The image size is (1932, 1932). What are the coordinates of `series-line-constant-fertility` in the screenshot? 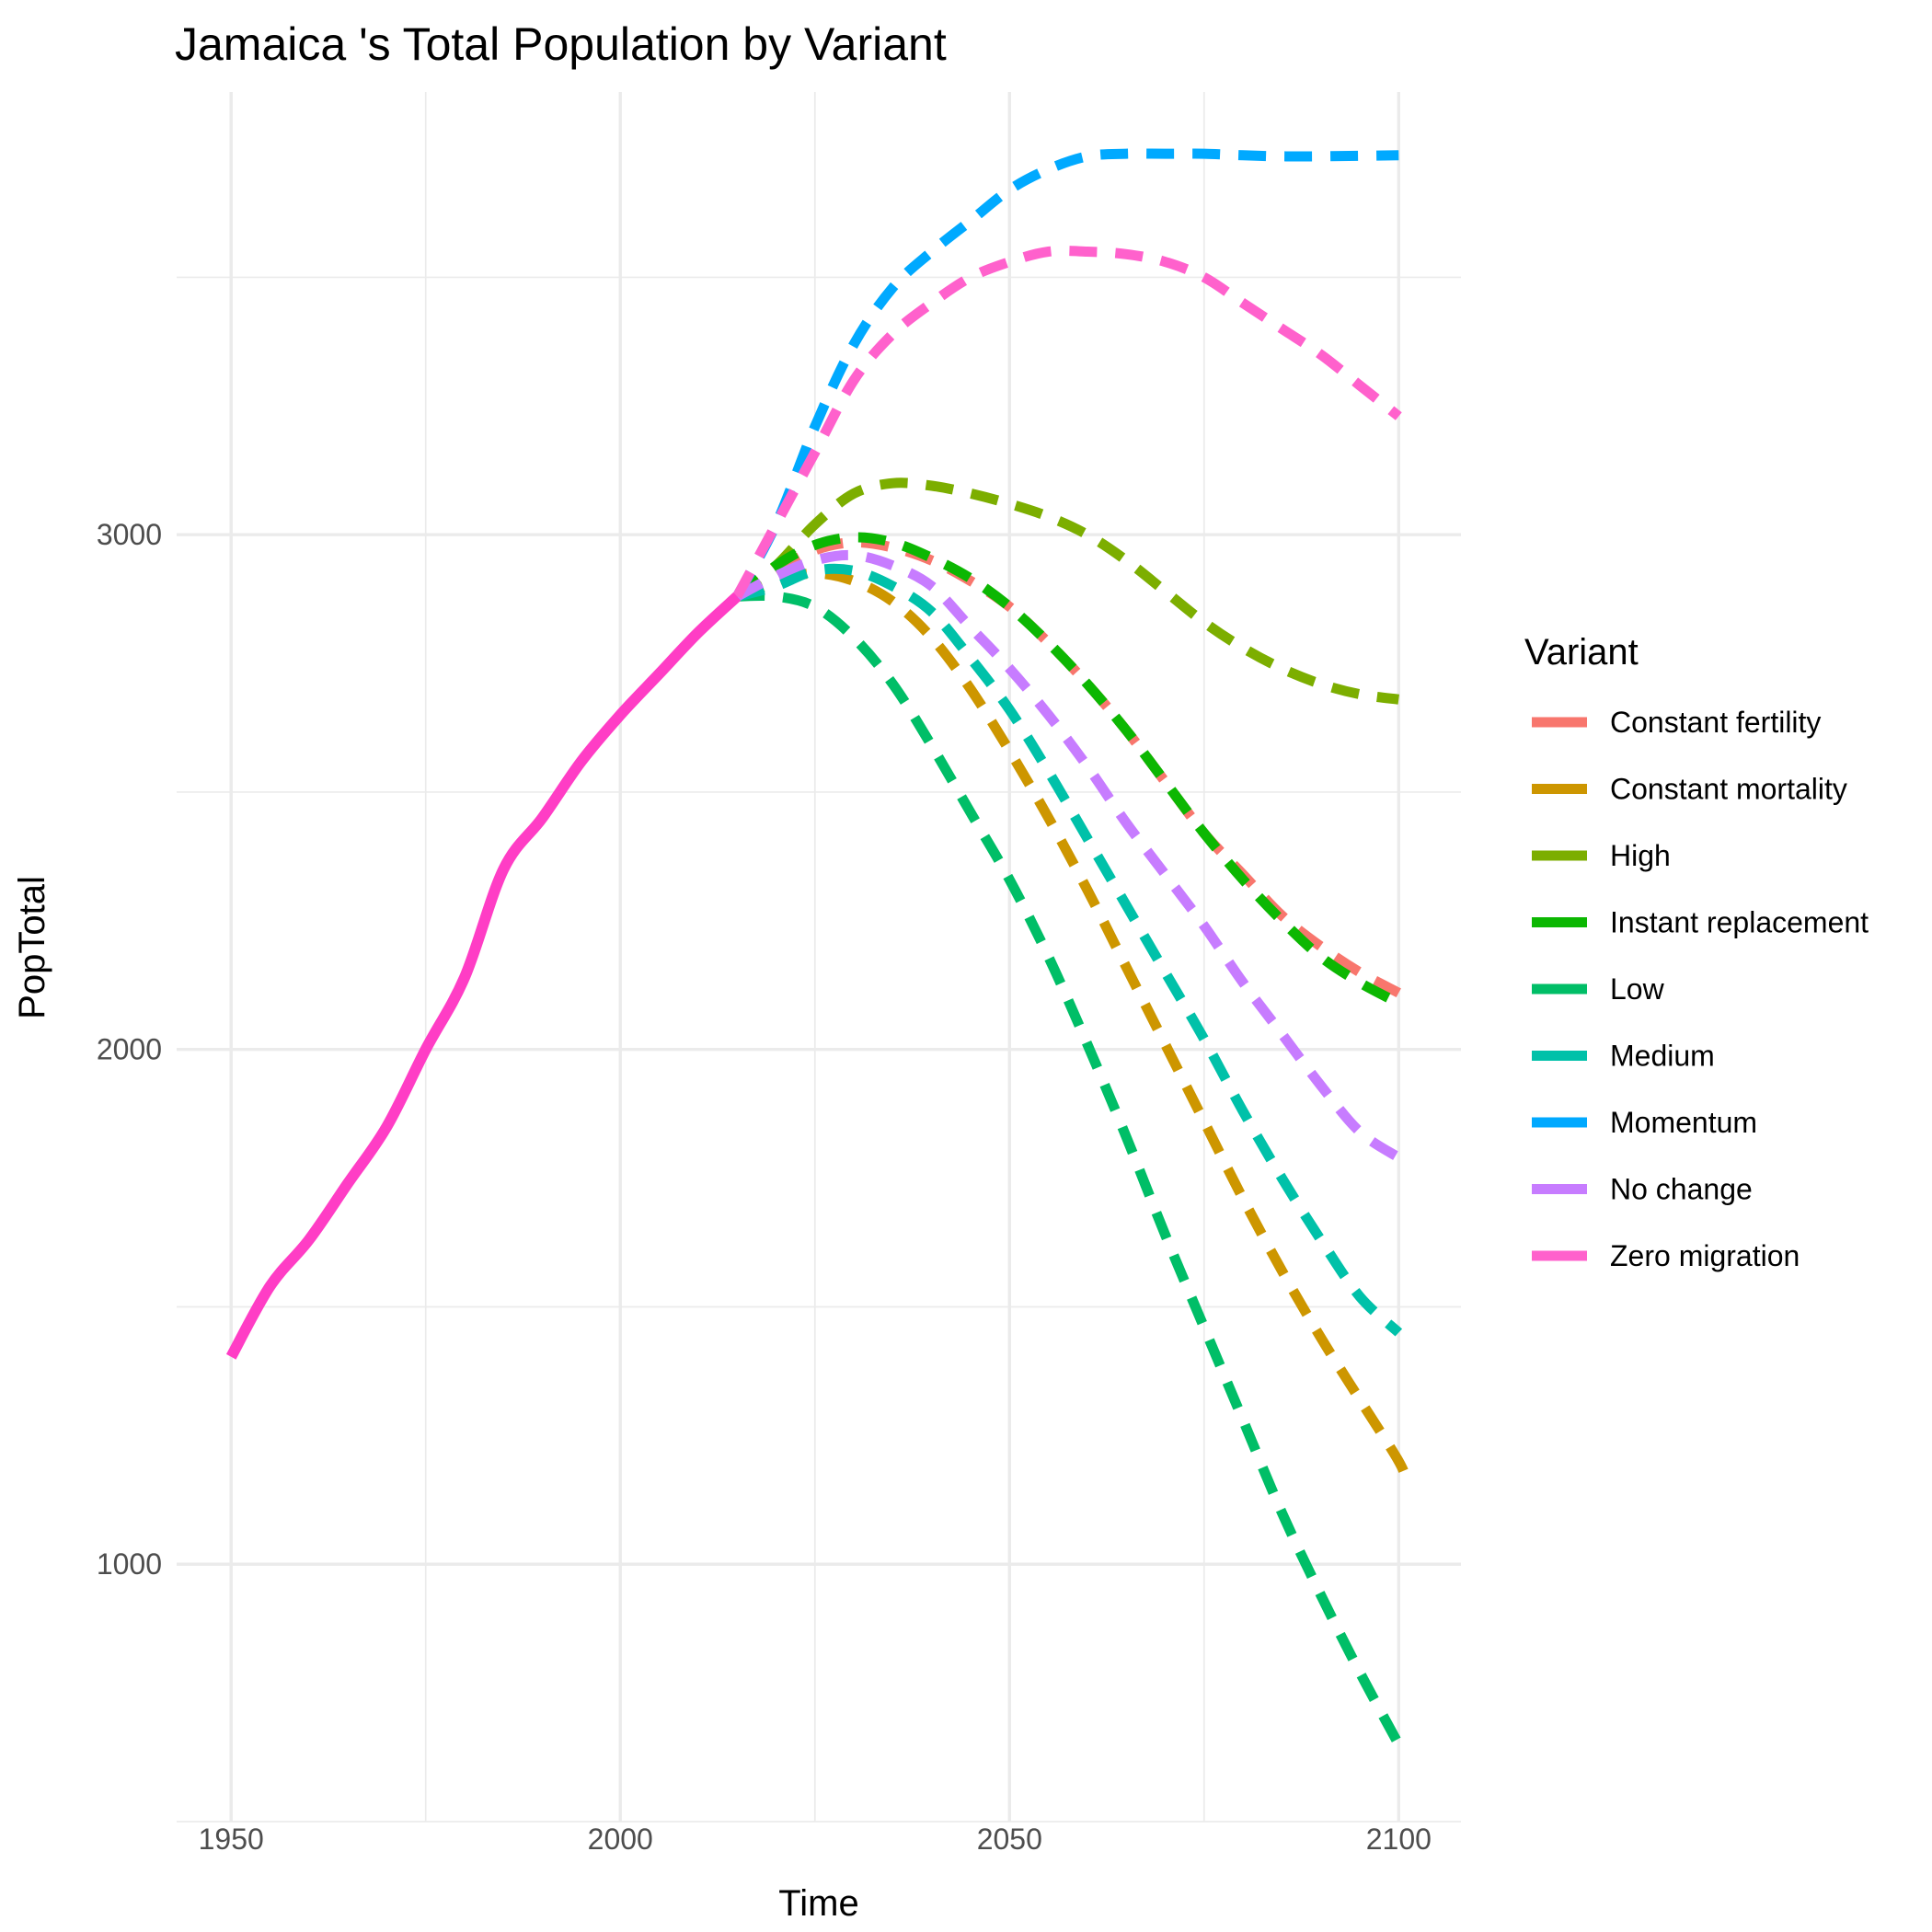 It's located at (1067, 767).